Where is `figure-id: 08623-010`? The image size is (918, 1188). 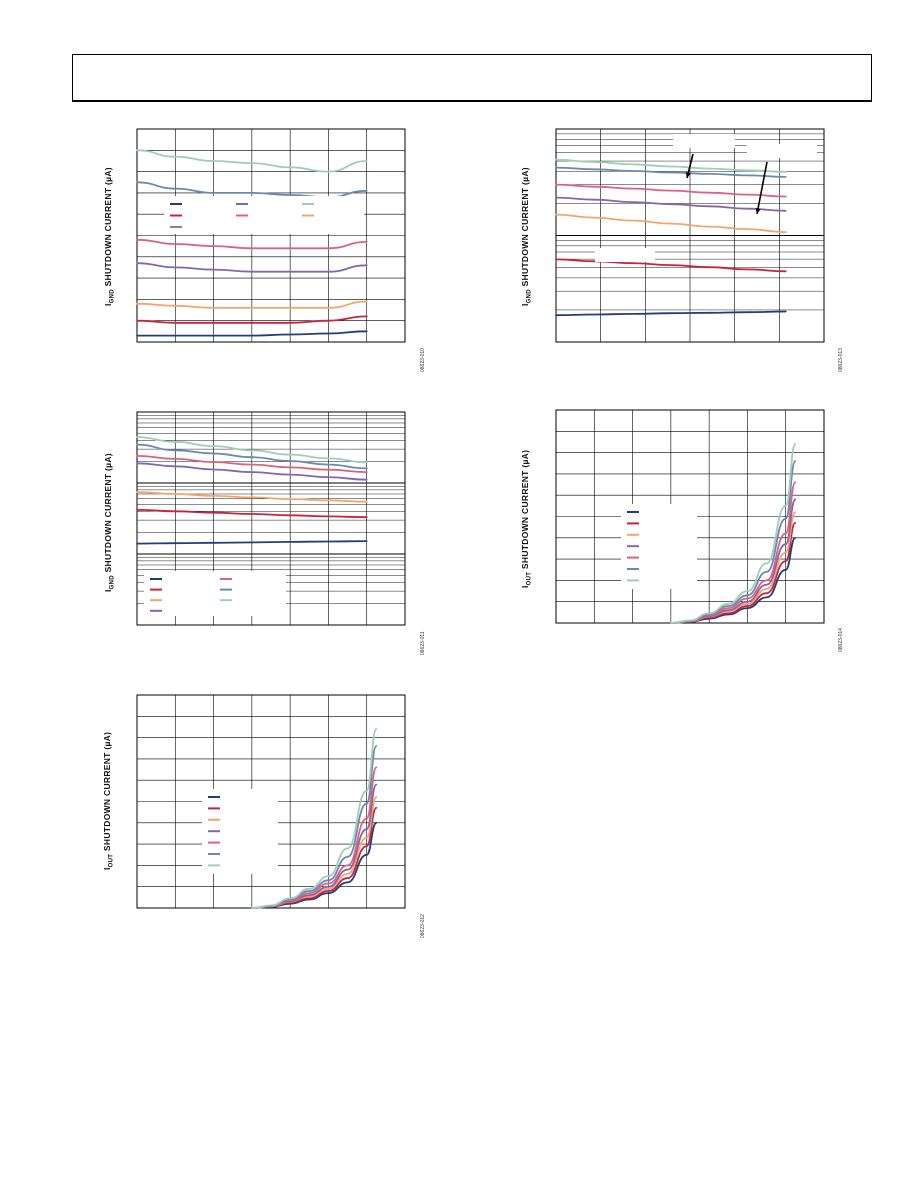 figure-id: 08623-010 is located at coordinates (423, 360).